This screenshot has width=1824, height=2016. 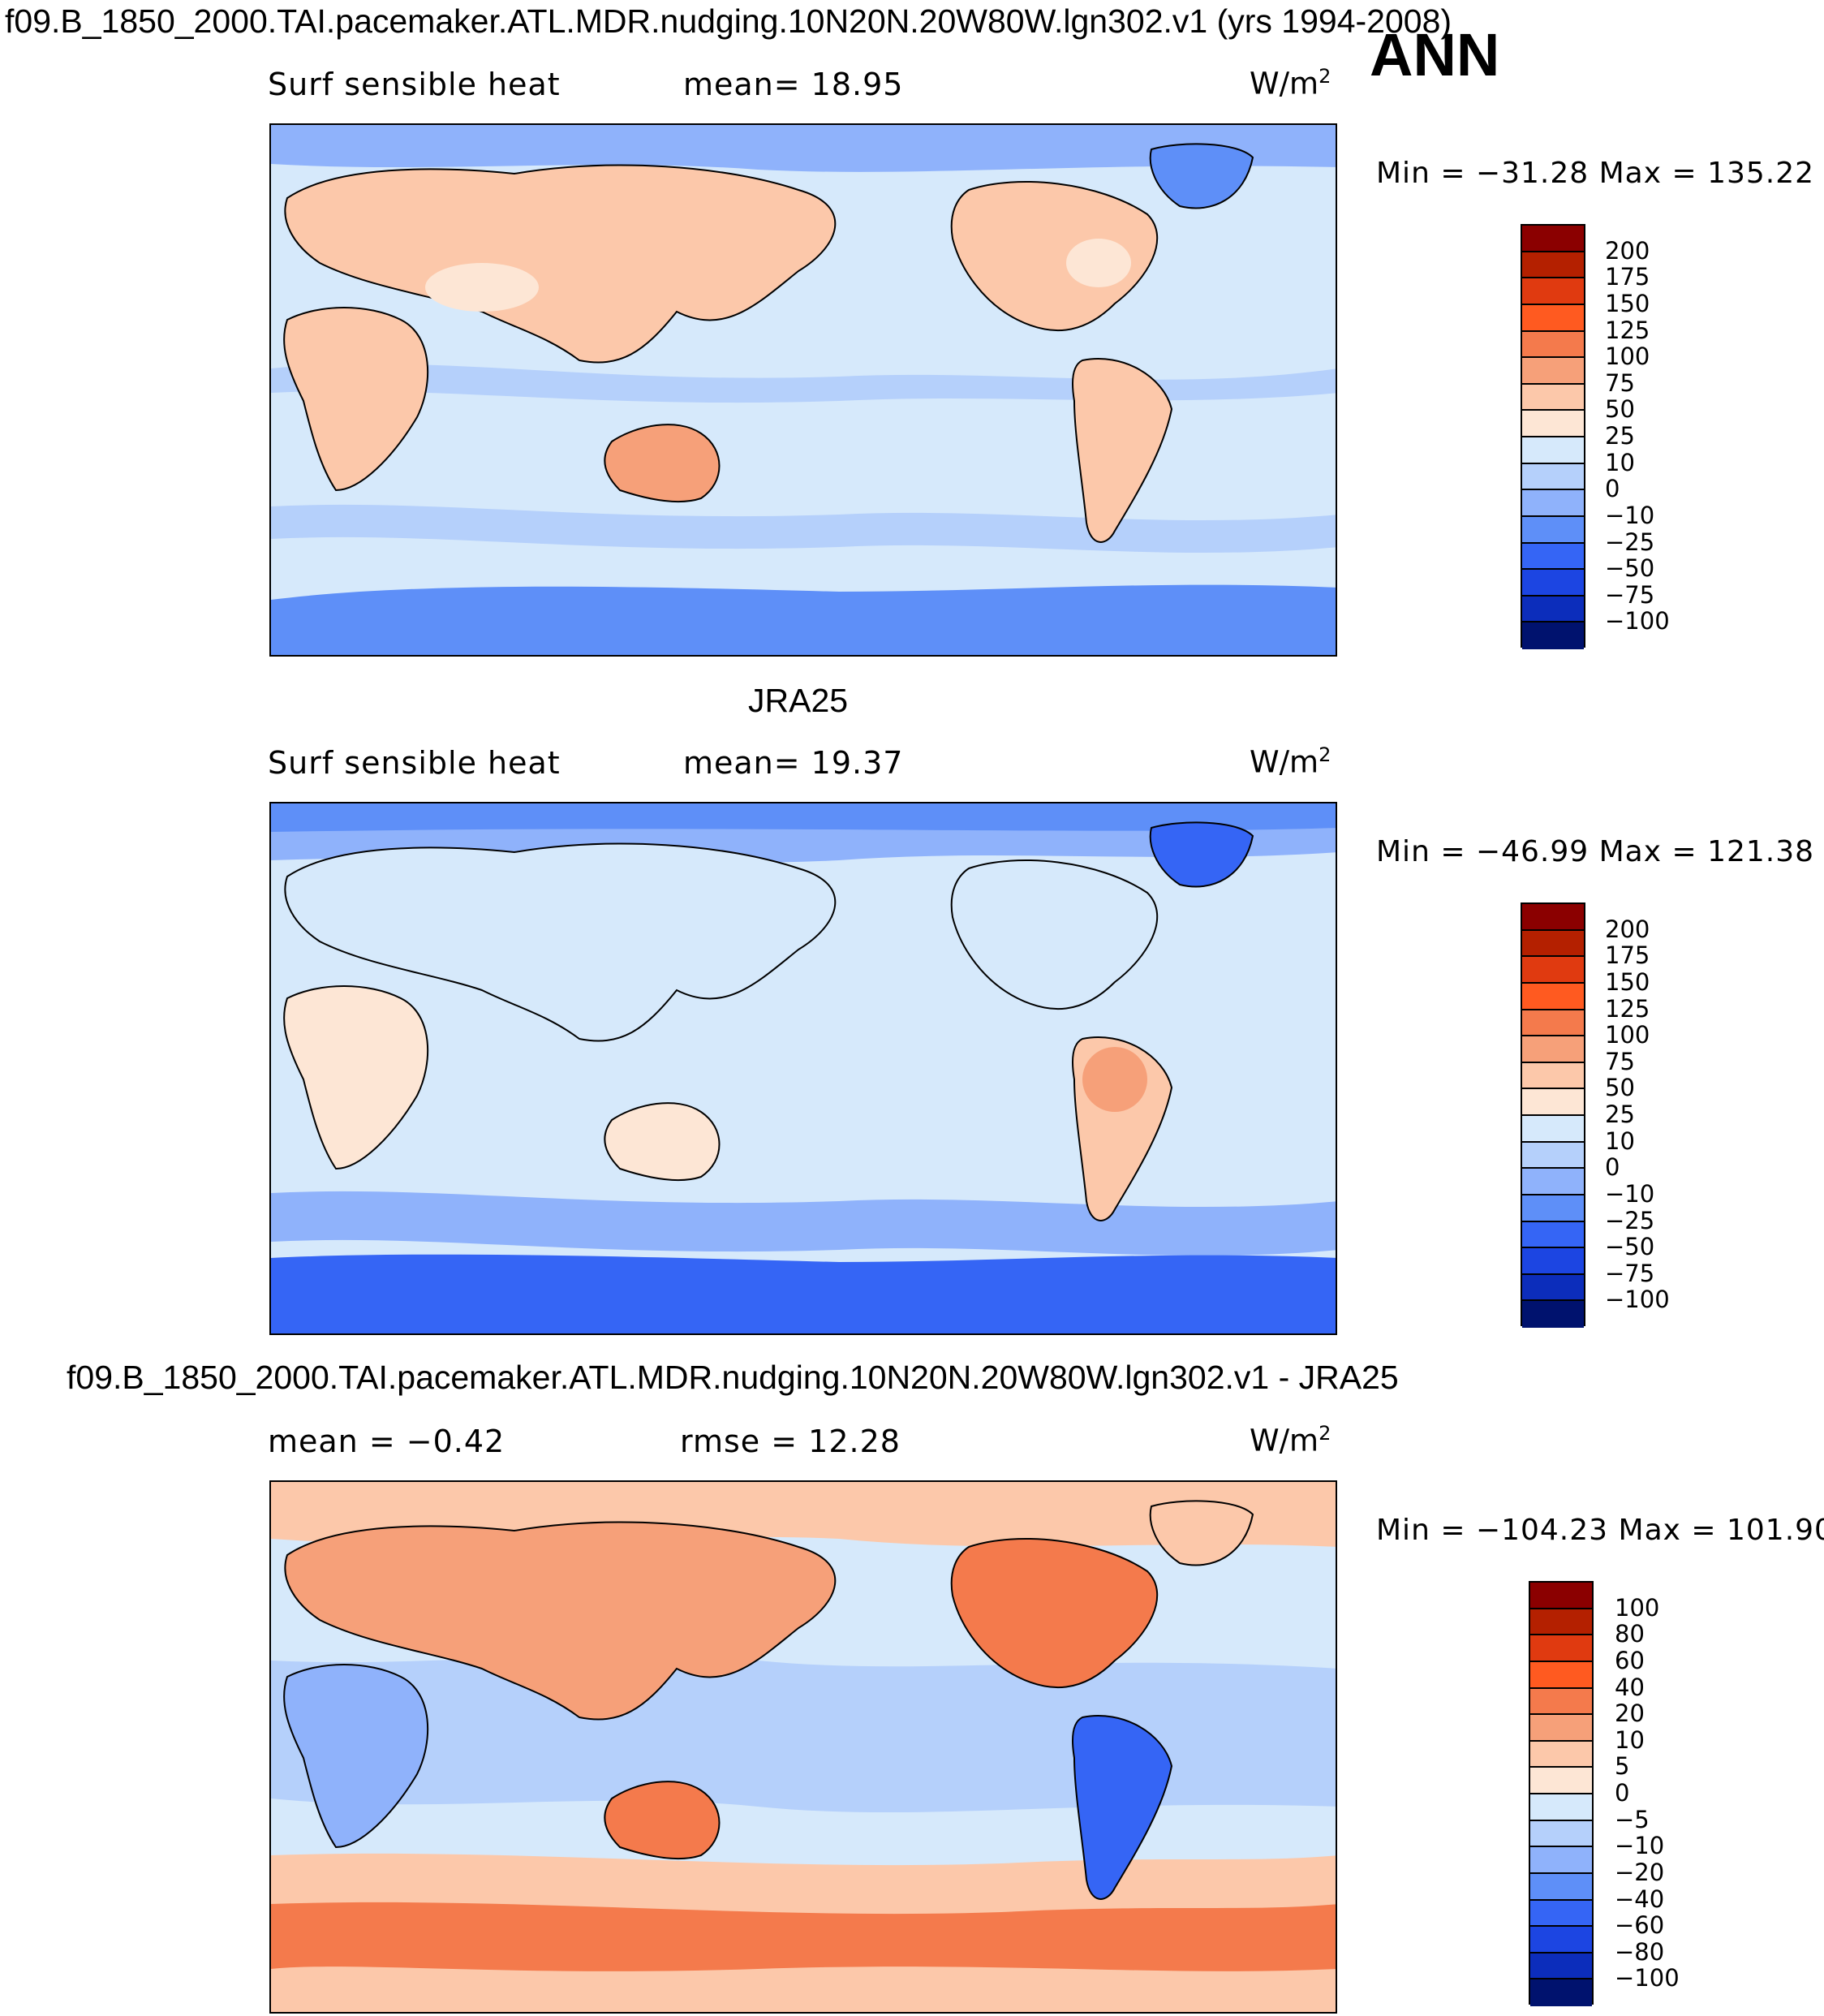 I want to click on panel1-colorbar, so click(x=1553, y=437).